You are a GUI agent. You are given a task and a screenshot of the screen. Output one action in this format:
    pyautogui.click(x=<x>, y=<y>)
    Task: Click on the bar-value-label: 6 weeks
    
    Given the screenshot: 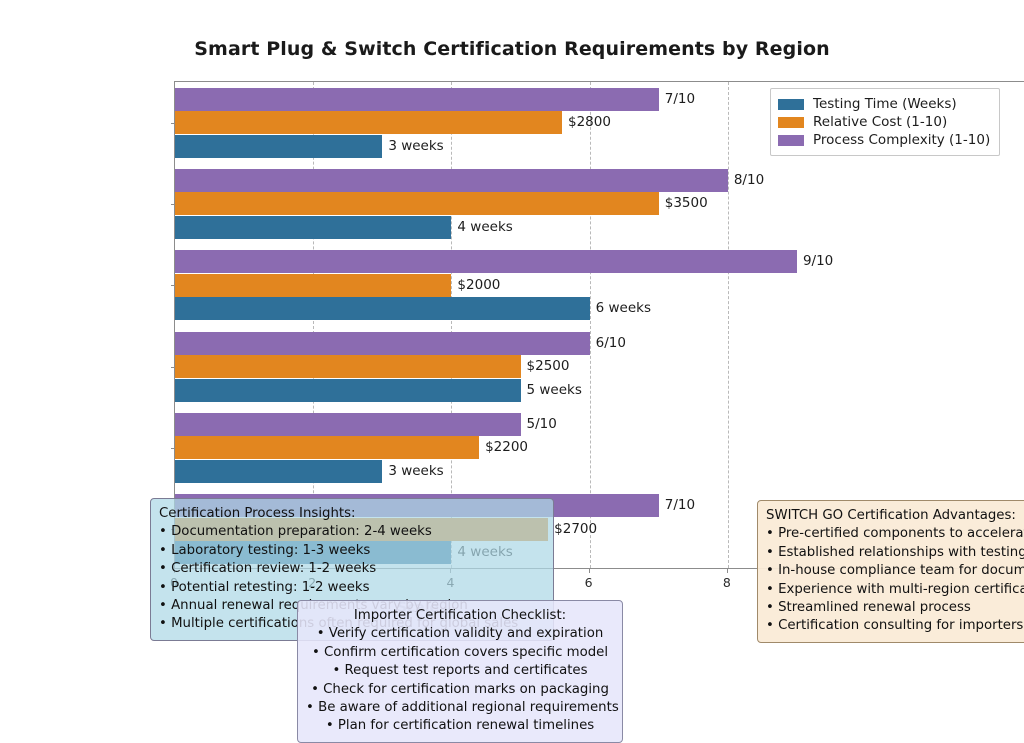 What is the action you would take?
    pyautogui.click(x=623, y=308)
    